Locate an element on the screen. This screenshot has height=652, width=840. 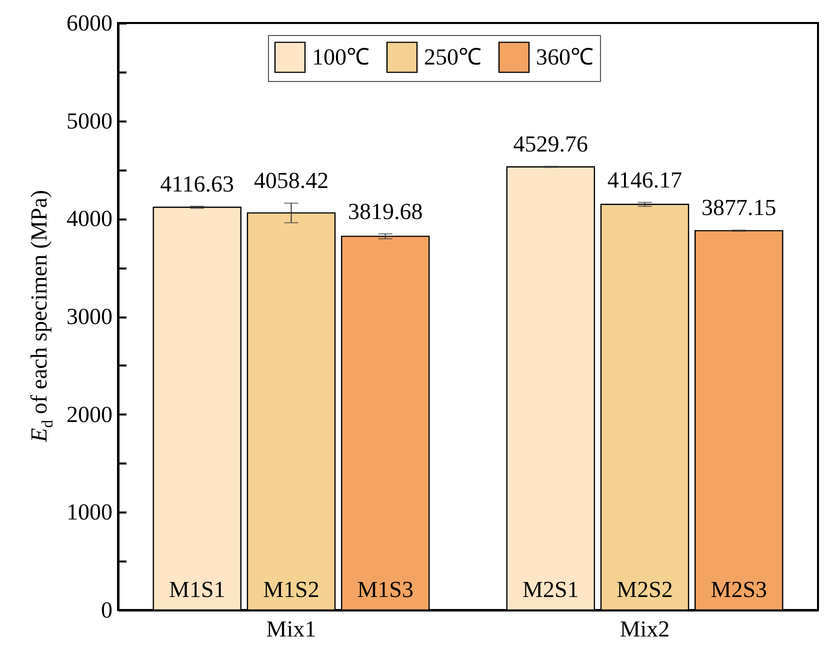
data-label: 3819.68 is located at coordinates (385, 211).